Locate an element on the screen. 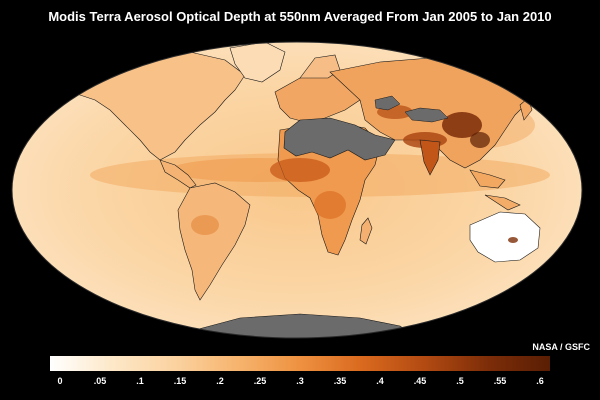 This screenshot has height=400, width=600. australia is located at coordinates (505, 237).